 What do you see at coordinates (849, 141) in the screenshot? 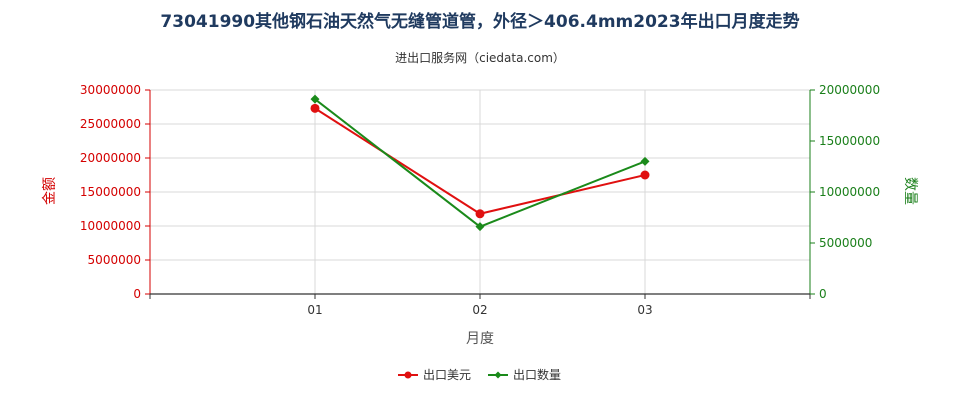
I see `right-tick-label: 15000000` at bounding box center [849, 141].